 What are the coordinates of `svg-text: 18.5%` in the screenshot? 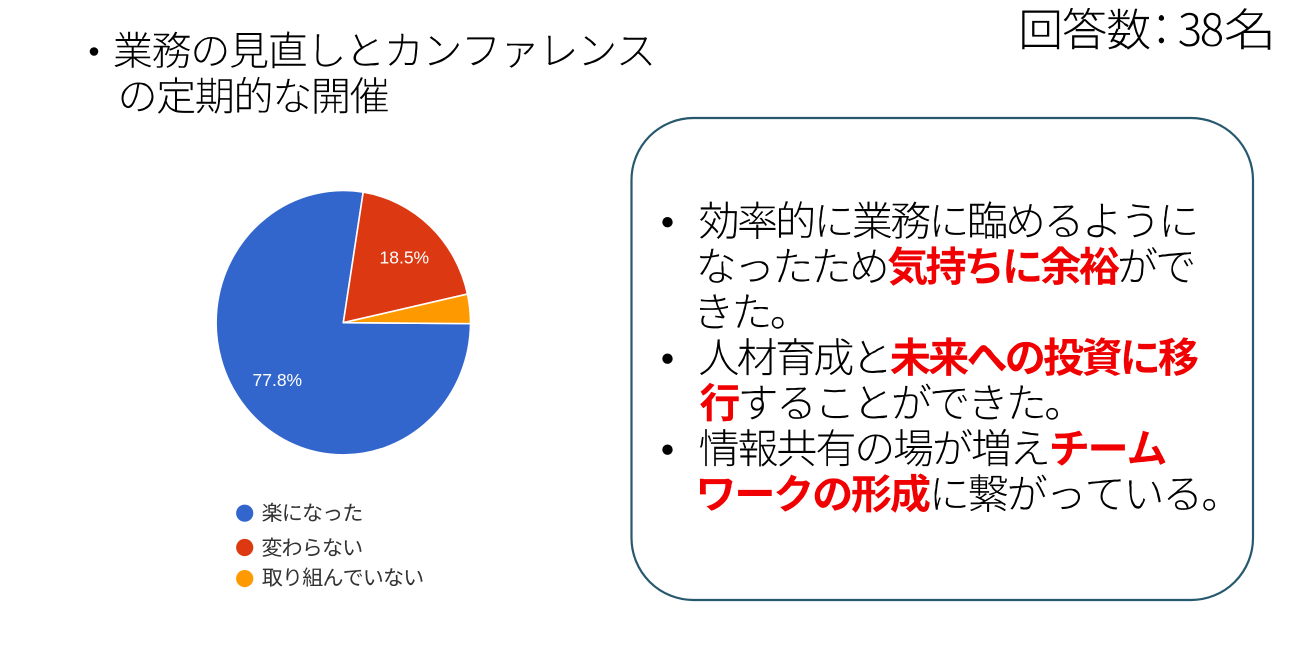 It's located at (405, 258).